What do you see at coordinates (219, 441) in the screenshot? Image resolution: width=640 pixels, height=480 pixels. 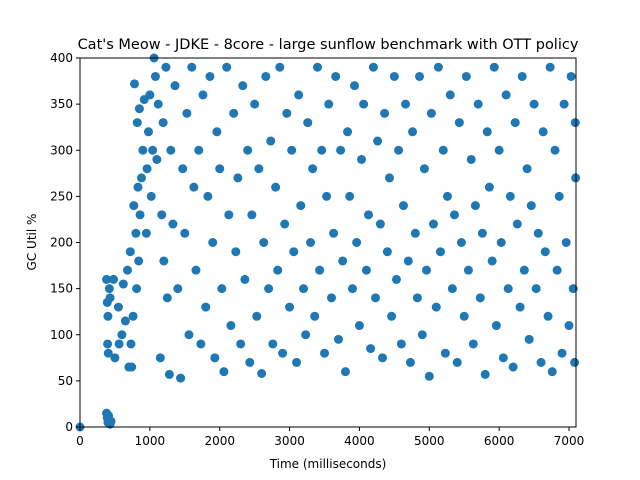 I see `x-tick-label: 2000` at bounding box center [219, 441].